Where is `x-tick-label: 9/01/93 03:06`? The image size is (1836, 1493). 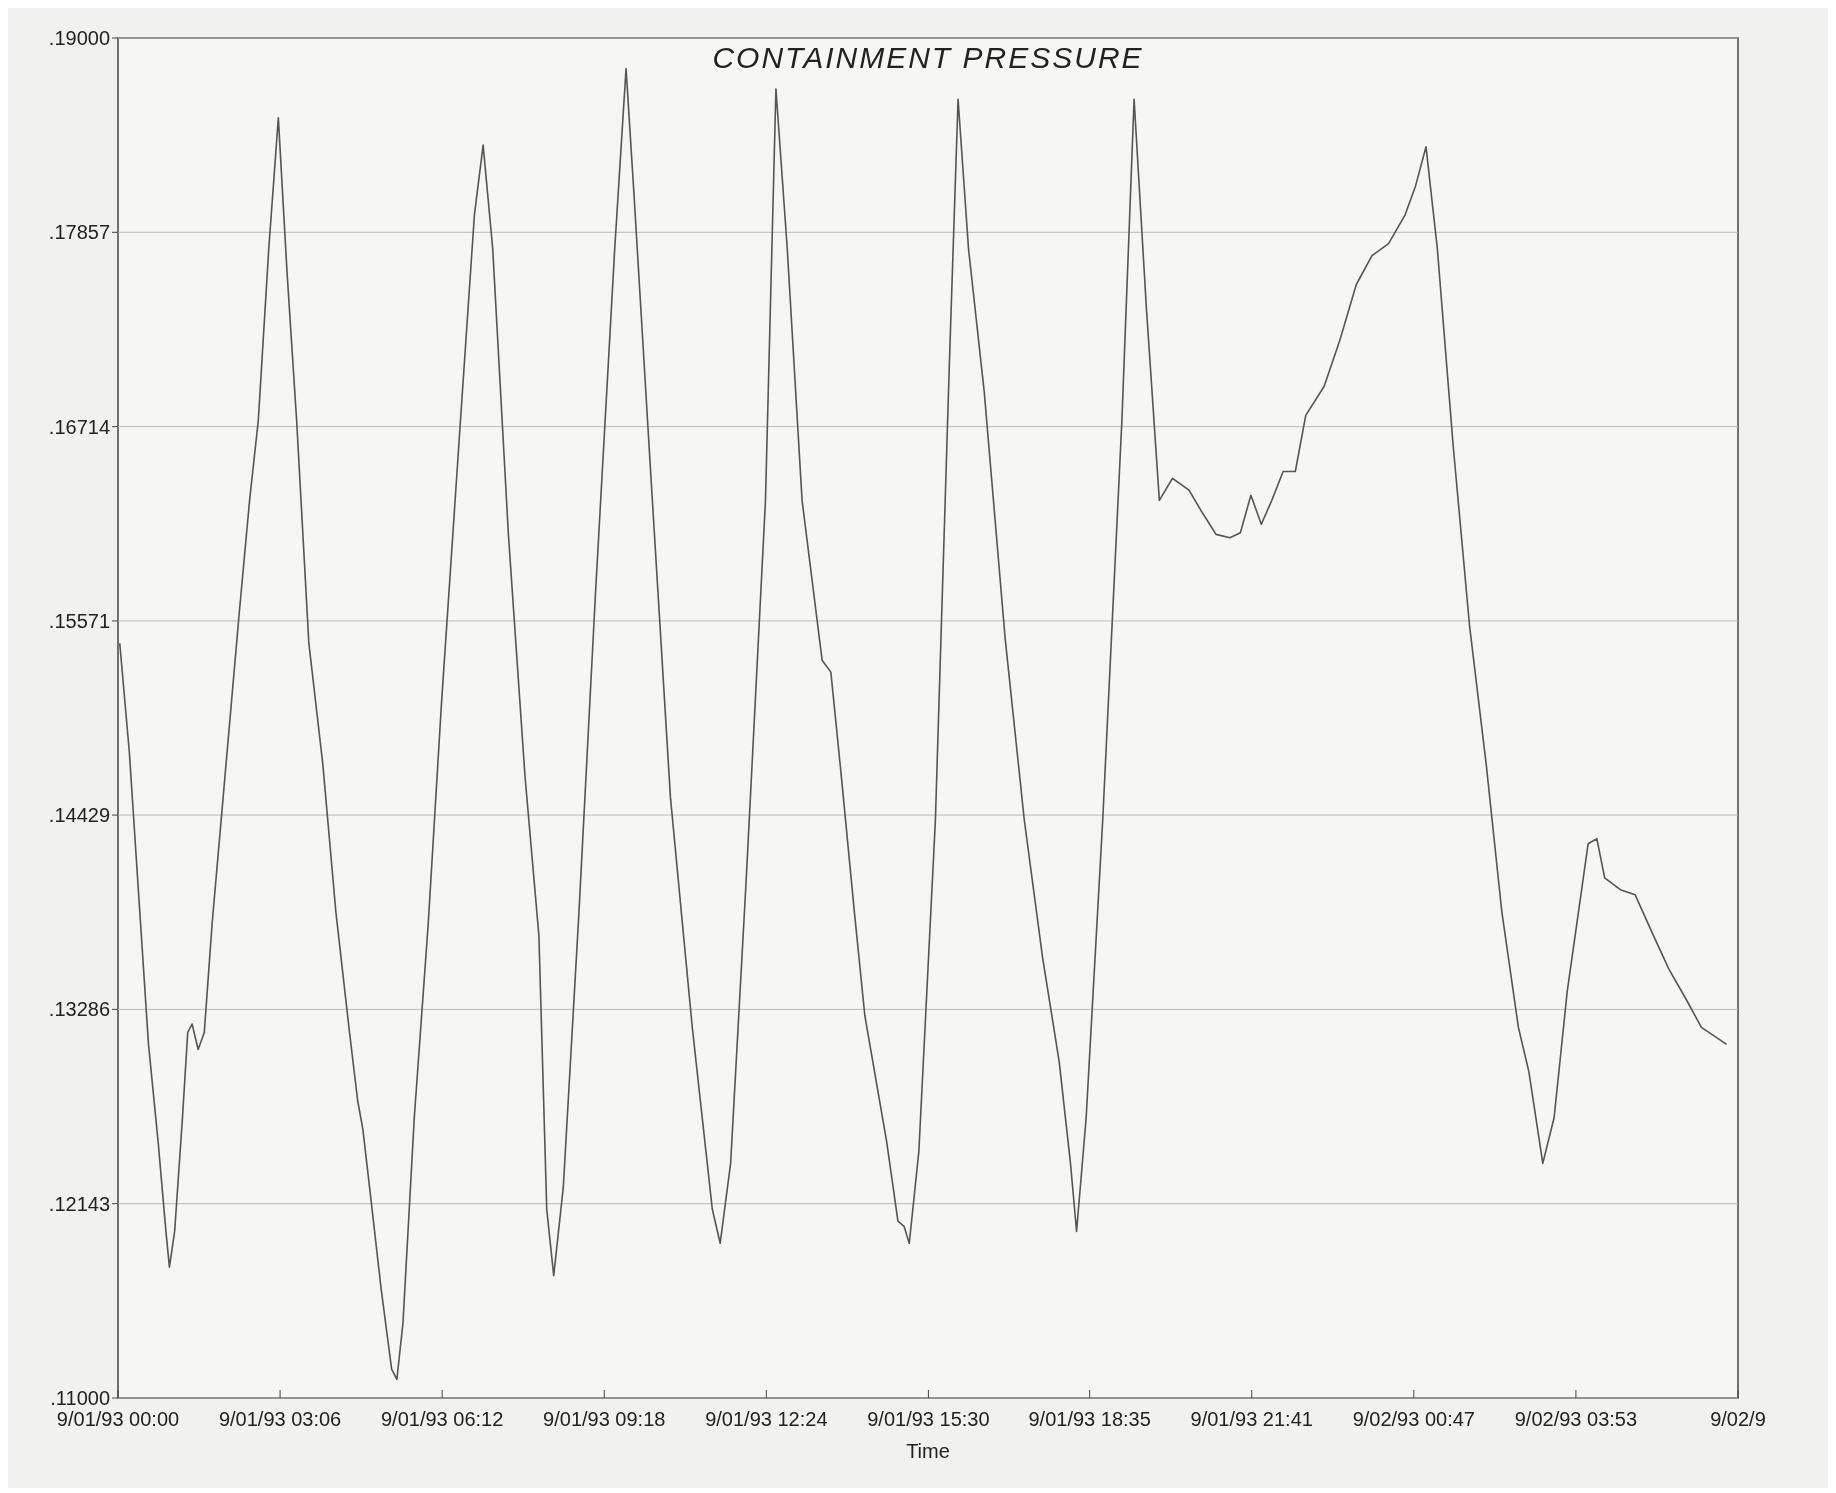
x-tick-label: 9/01/93 03:06 is located at coordinates (280, 1419).